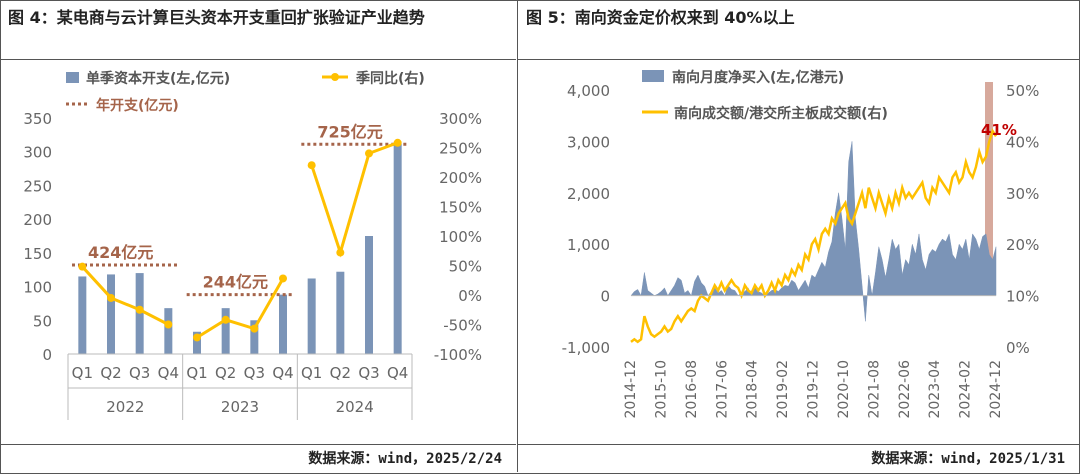 This screenshot has width=1080, height=474. Describe the element at coordinates (37, 119) in the screenshot. I see `left-axis-tick: 350` at that location.